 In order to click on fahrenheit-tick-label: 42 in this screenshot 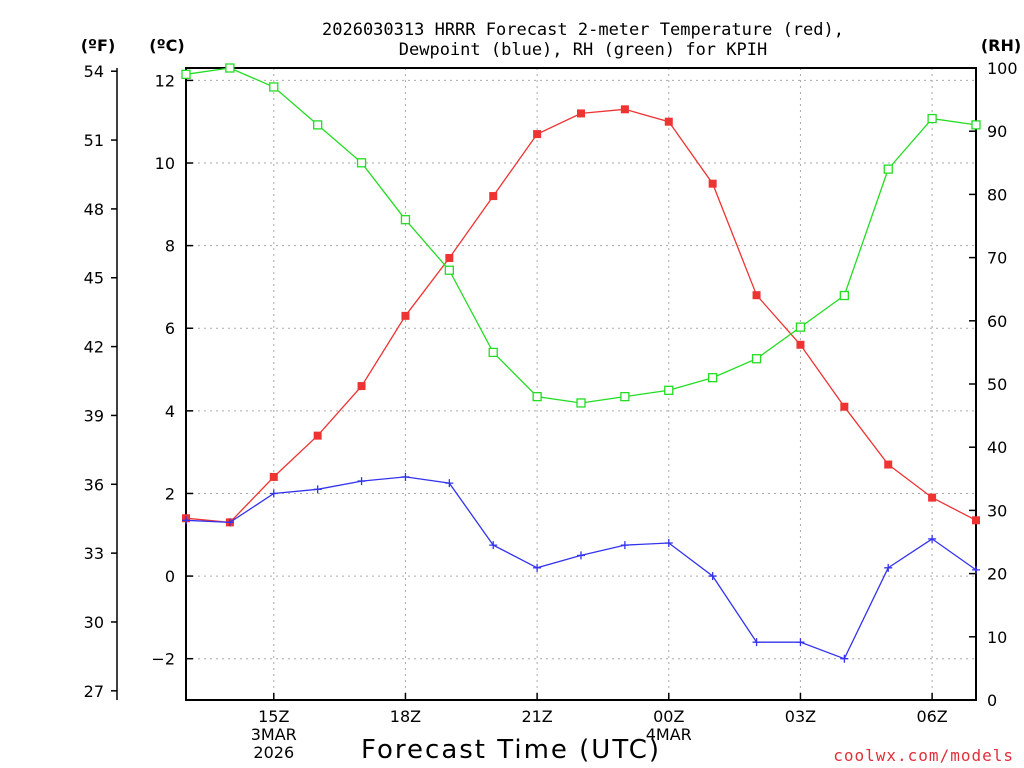, I will do `click(94, 347)`.